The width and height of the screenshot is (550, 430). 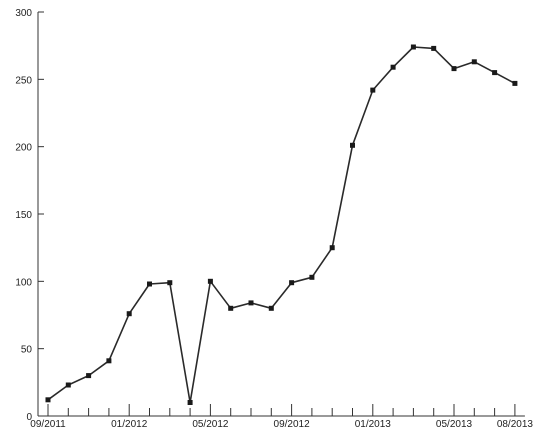 What do you see at coordinates (23, 80) in the screenshot?
I see `y-tick-label: 250` at bounding box center [23, 80].